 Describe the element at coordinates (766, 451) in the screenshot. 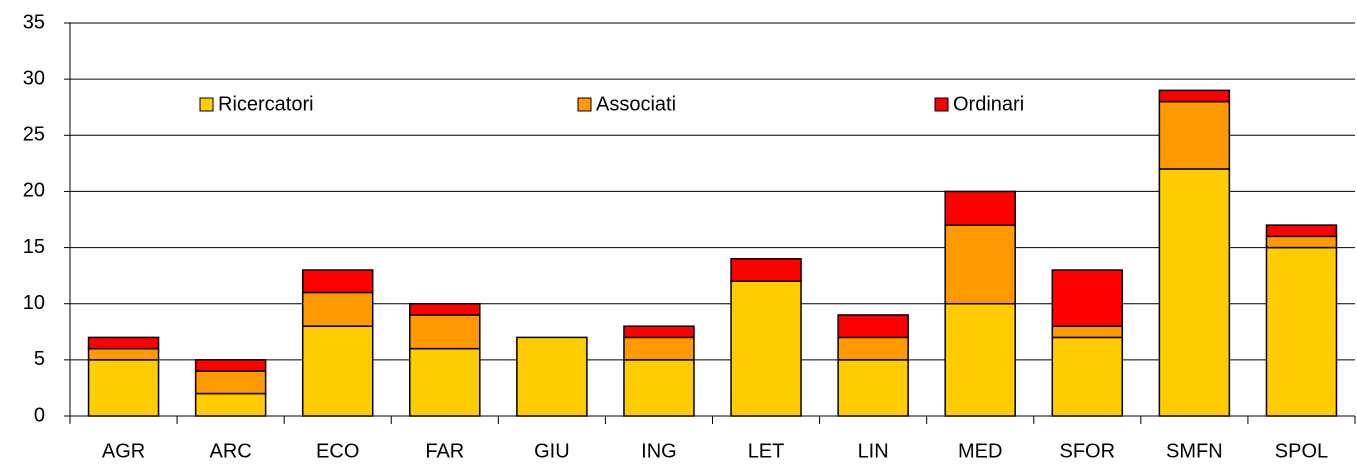

I see `x-tick-label: LET` at that location.